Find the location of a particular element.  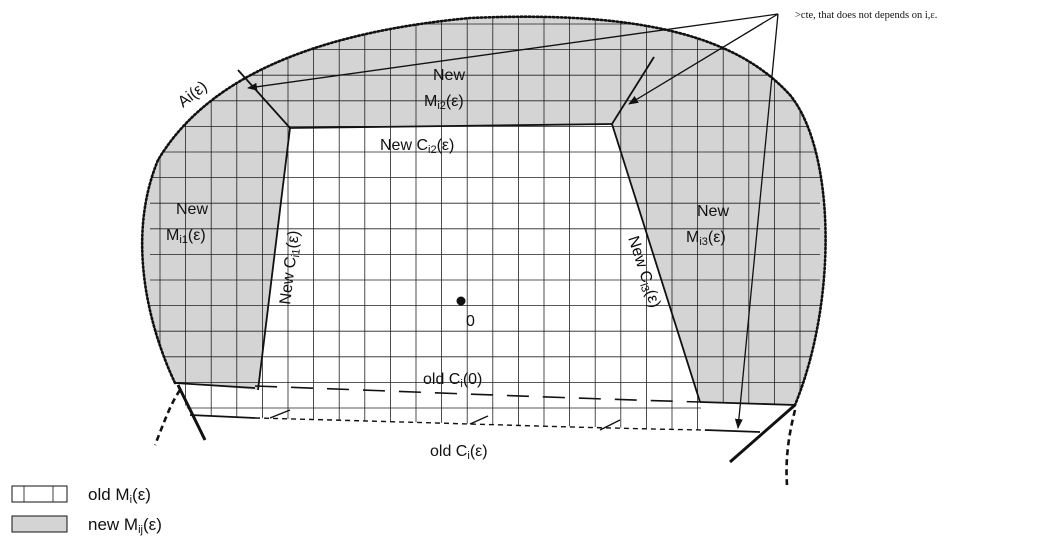

origin-label: 0 is located at coordinates (470, 321).